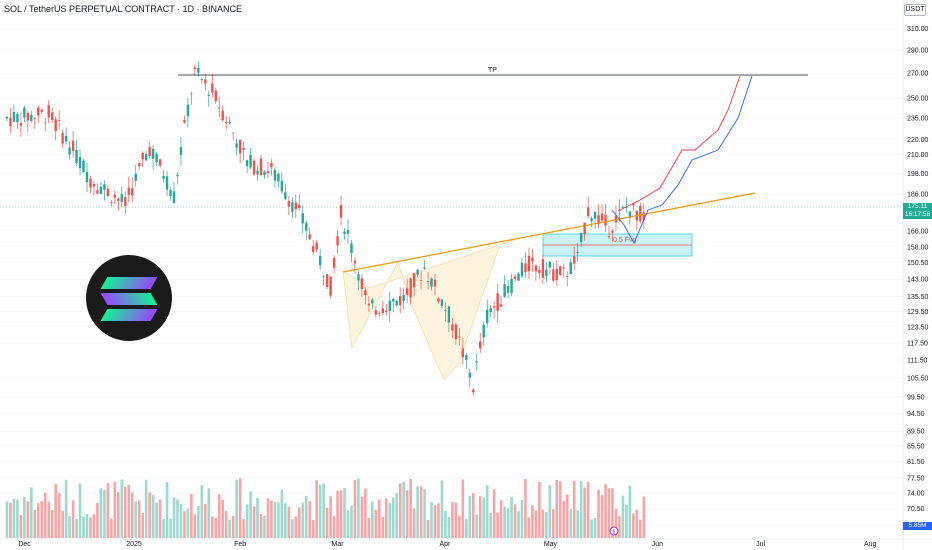 Image resolution: width=932 pixels, height=550 pixels. Describe the element at coordinates (129, 298) in the screenshot. I see `solana-logo` at that location.